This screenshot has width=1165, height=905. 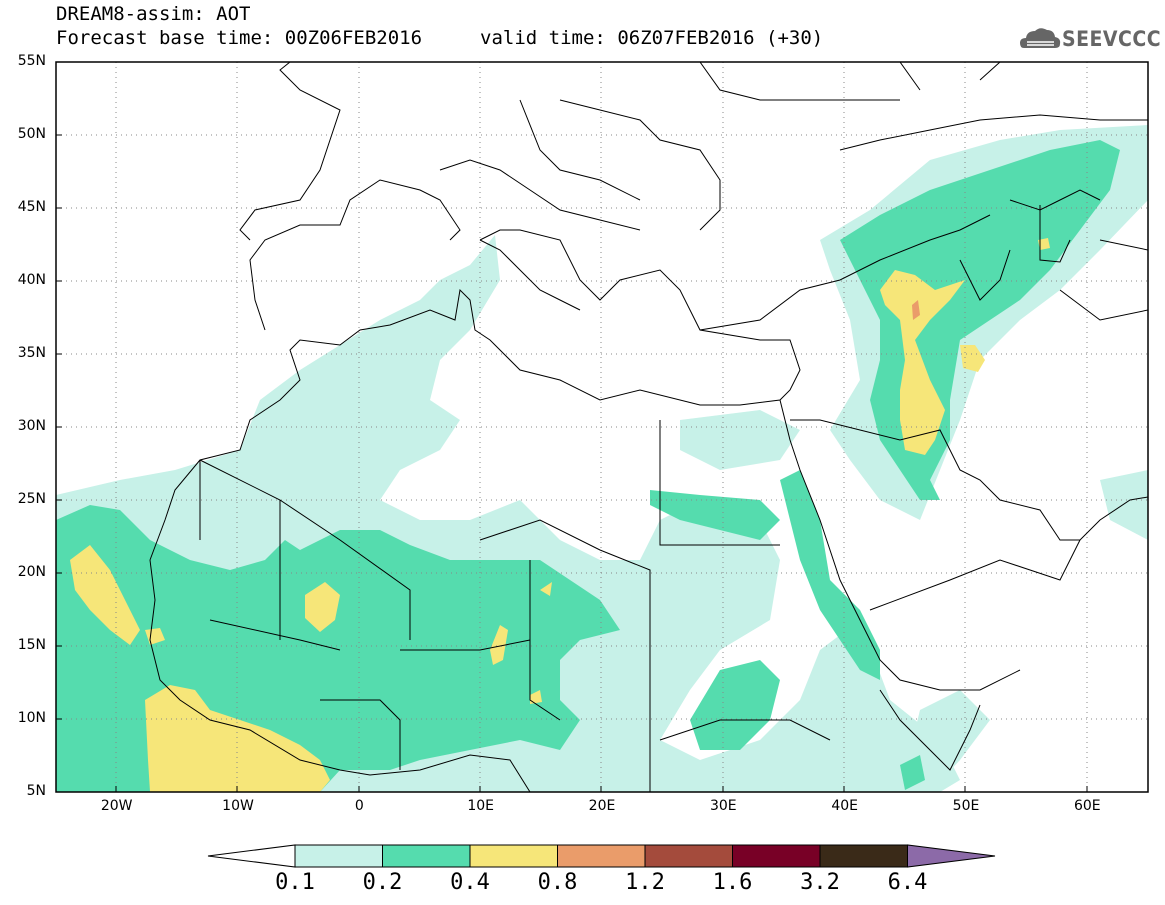 What do you see at coordinates (557, 882) in the screenshot?
I see `colorbar-level-label: 0.8` at bounding box center [557, 882].